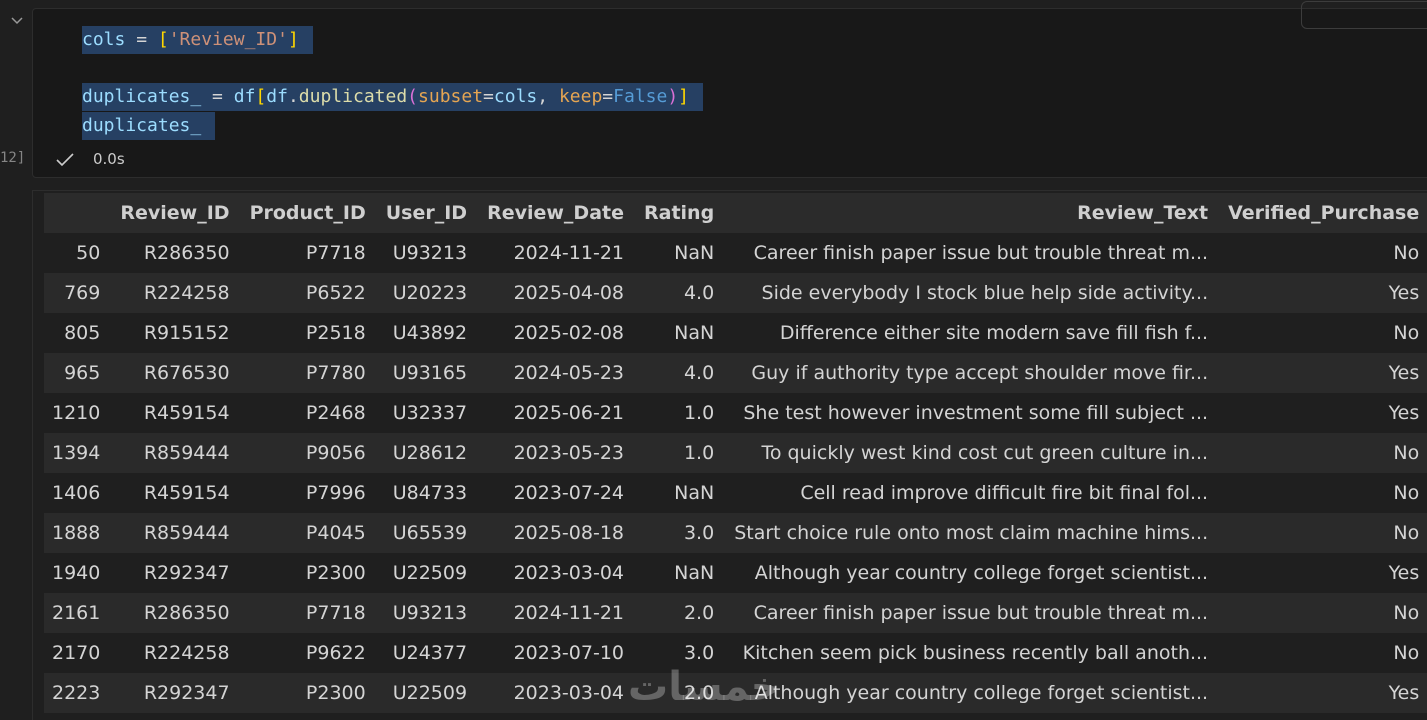 The width and height of the screenshot is (1427, 720). I want to click on table-cell: 2023-05-23, so click(557, 453).